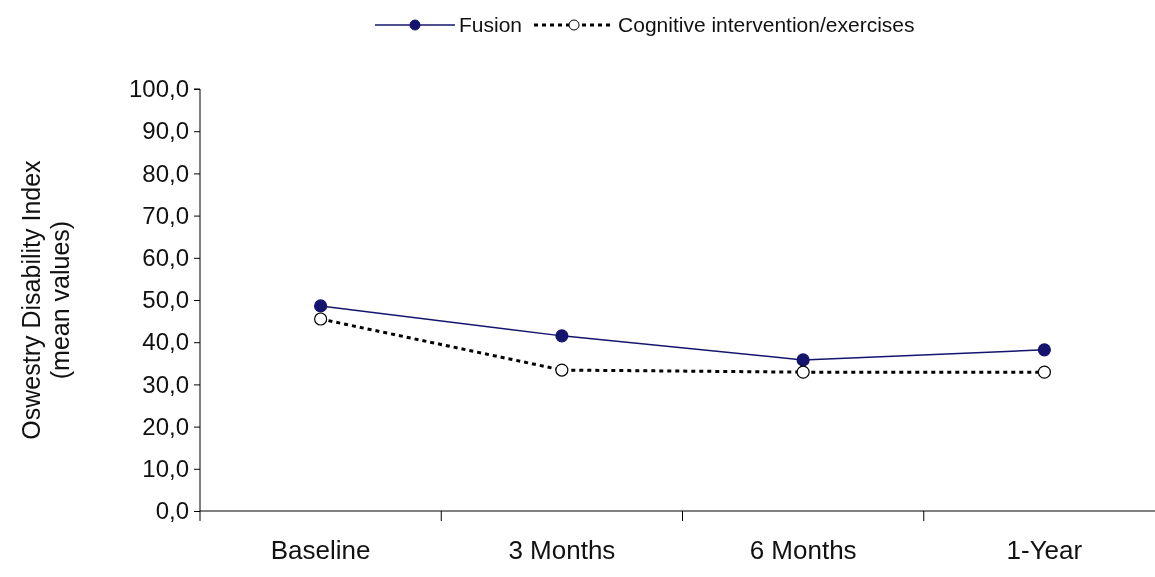 The image size is (1155, 577). What do you see at coordinates (1044, 550) in the screenshot?
I see `x-tick-label: 1-Year` at bounding box center [1044, 550].